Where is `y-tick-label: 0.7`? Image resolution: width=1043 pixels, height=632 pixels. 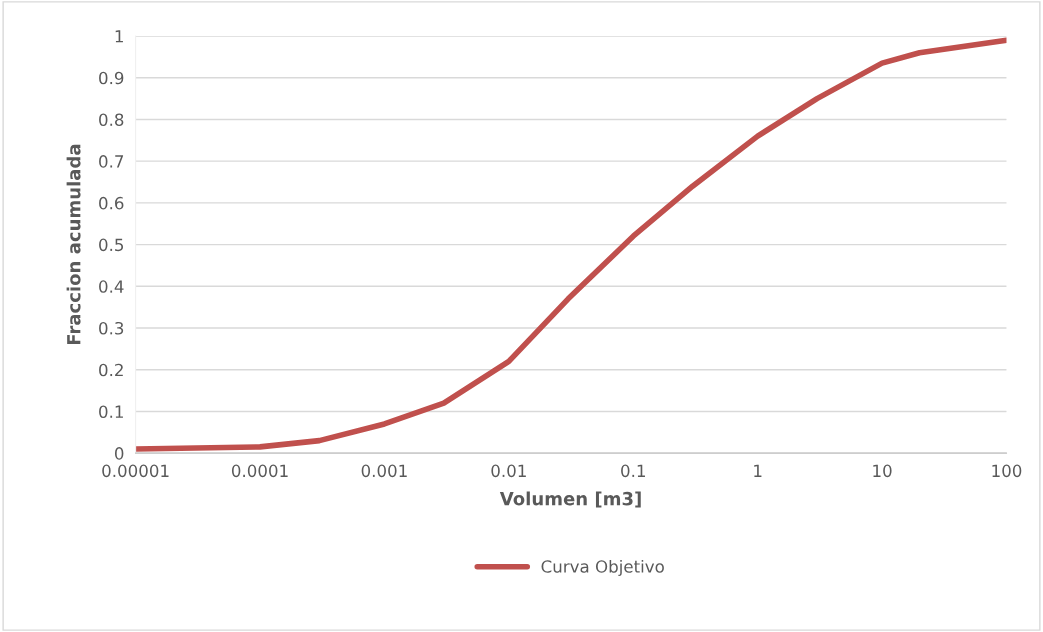 y-tick-label: 0.7 is located at coordinates (111, 161).